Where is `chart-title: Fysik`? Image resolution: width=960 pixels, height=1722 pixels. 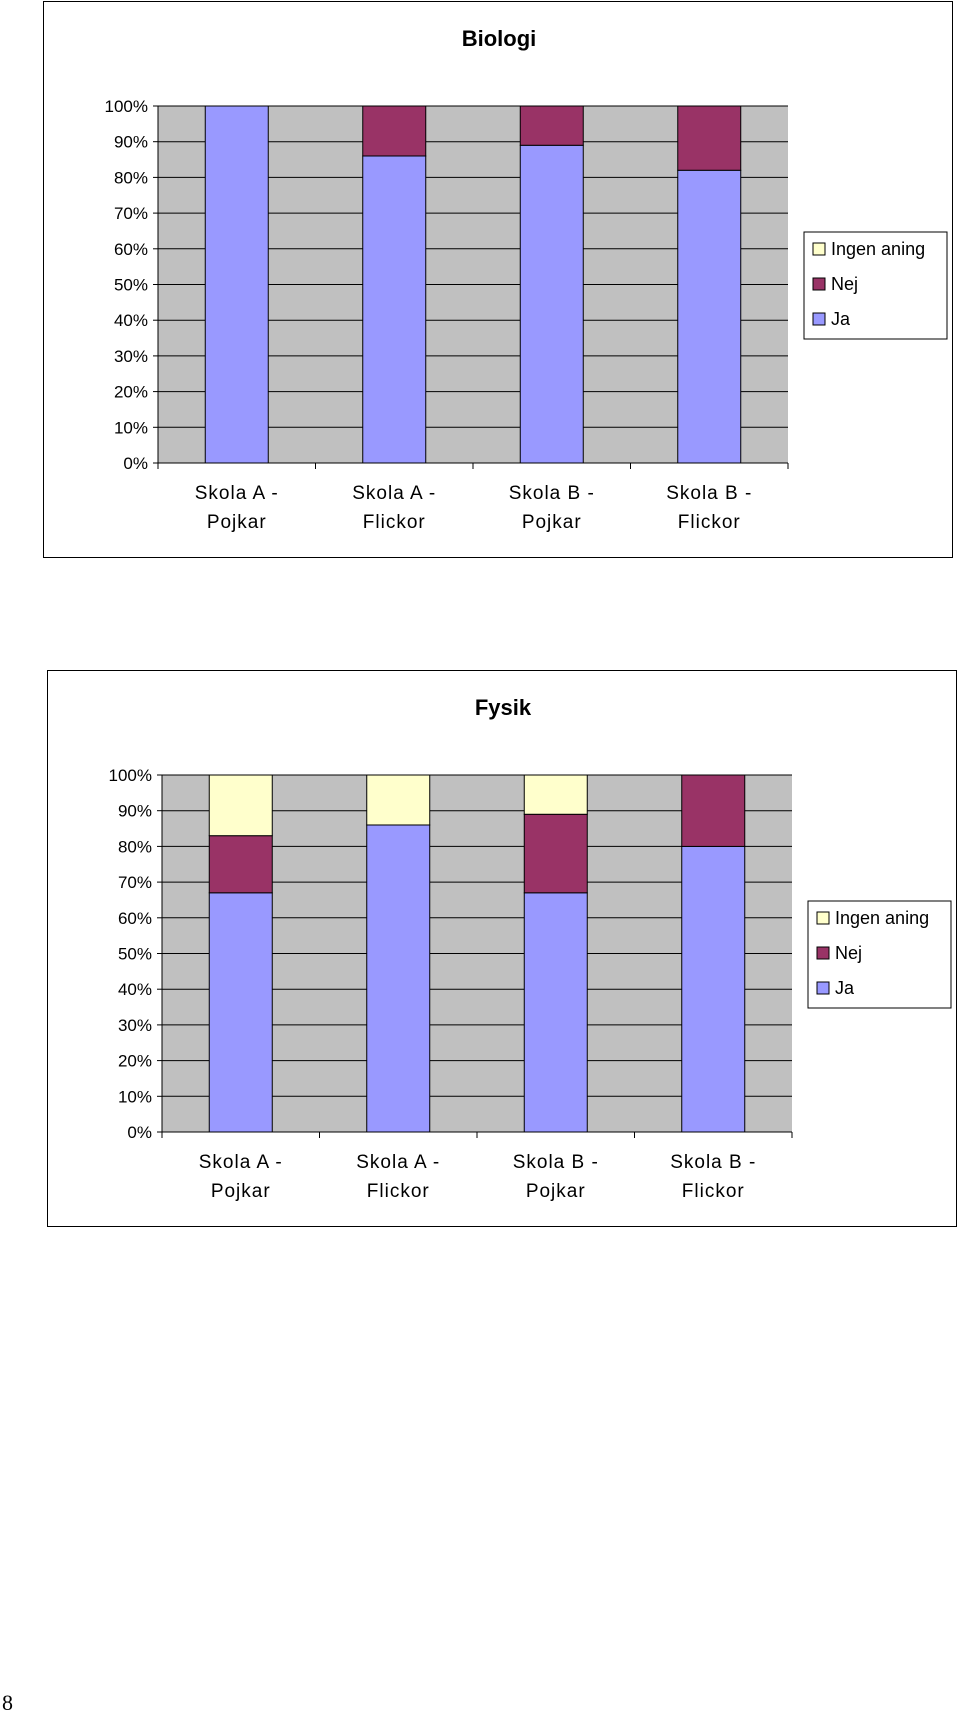
chart-title: Fysik is located at coordinates (503, 707).